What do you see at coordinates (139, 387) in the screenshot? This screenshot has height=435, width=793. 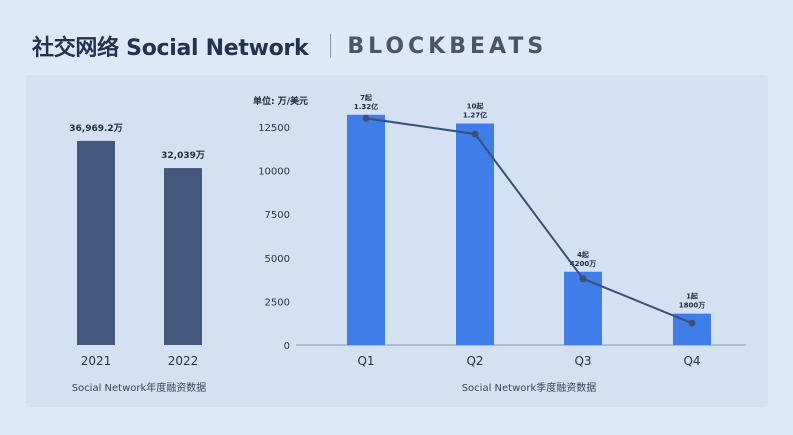 I see `x-axis-label: Social Network年度融资数据` at bounding box center [139, 387].